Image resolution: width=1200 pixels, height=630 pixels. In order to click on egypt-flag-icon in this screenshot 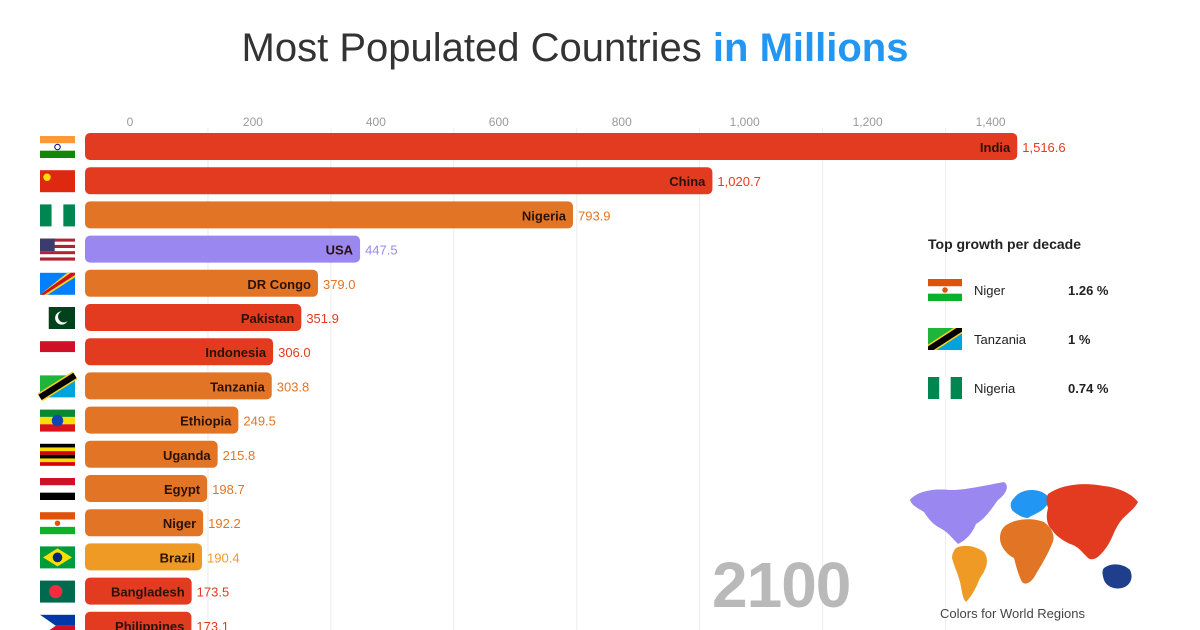, I will do `click(57, 489)`.